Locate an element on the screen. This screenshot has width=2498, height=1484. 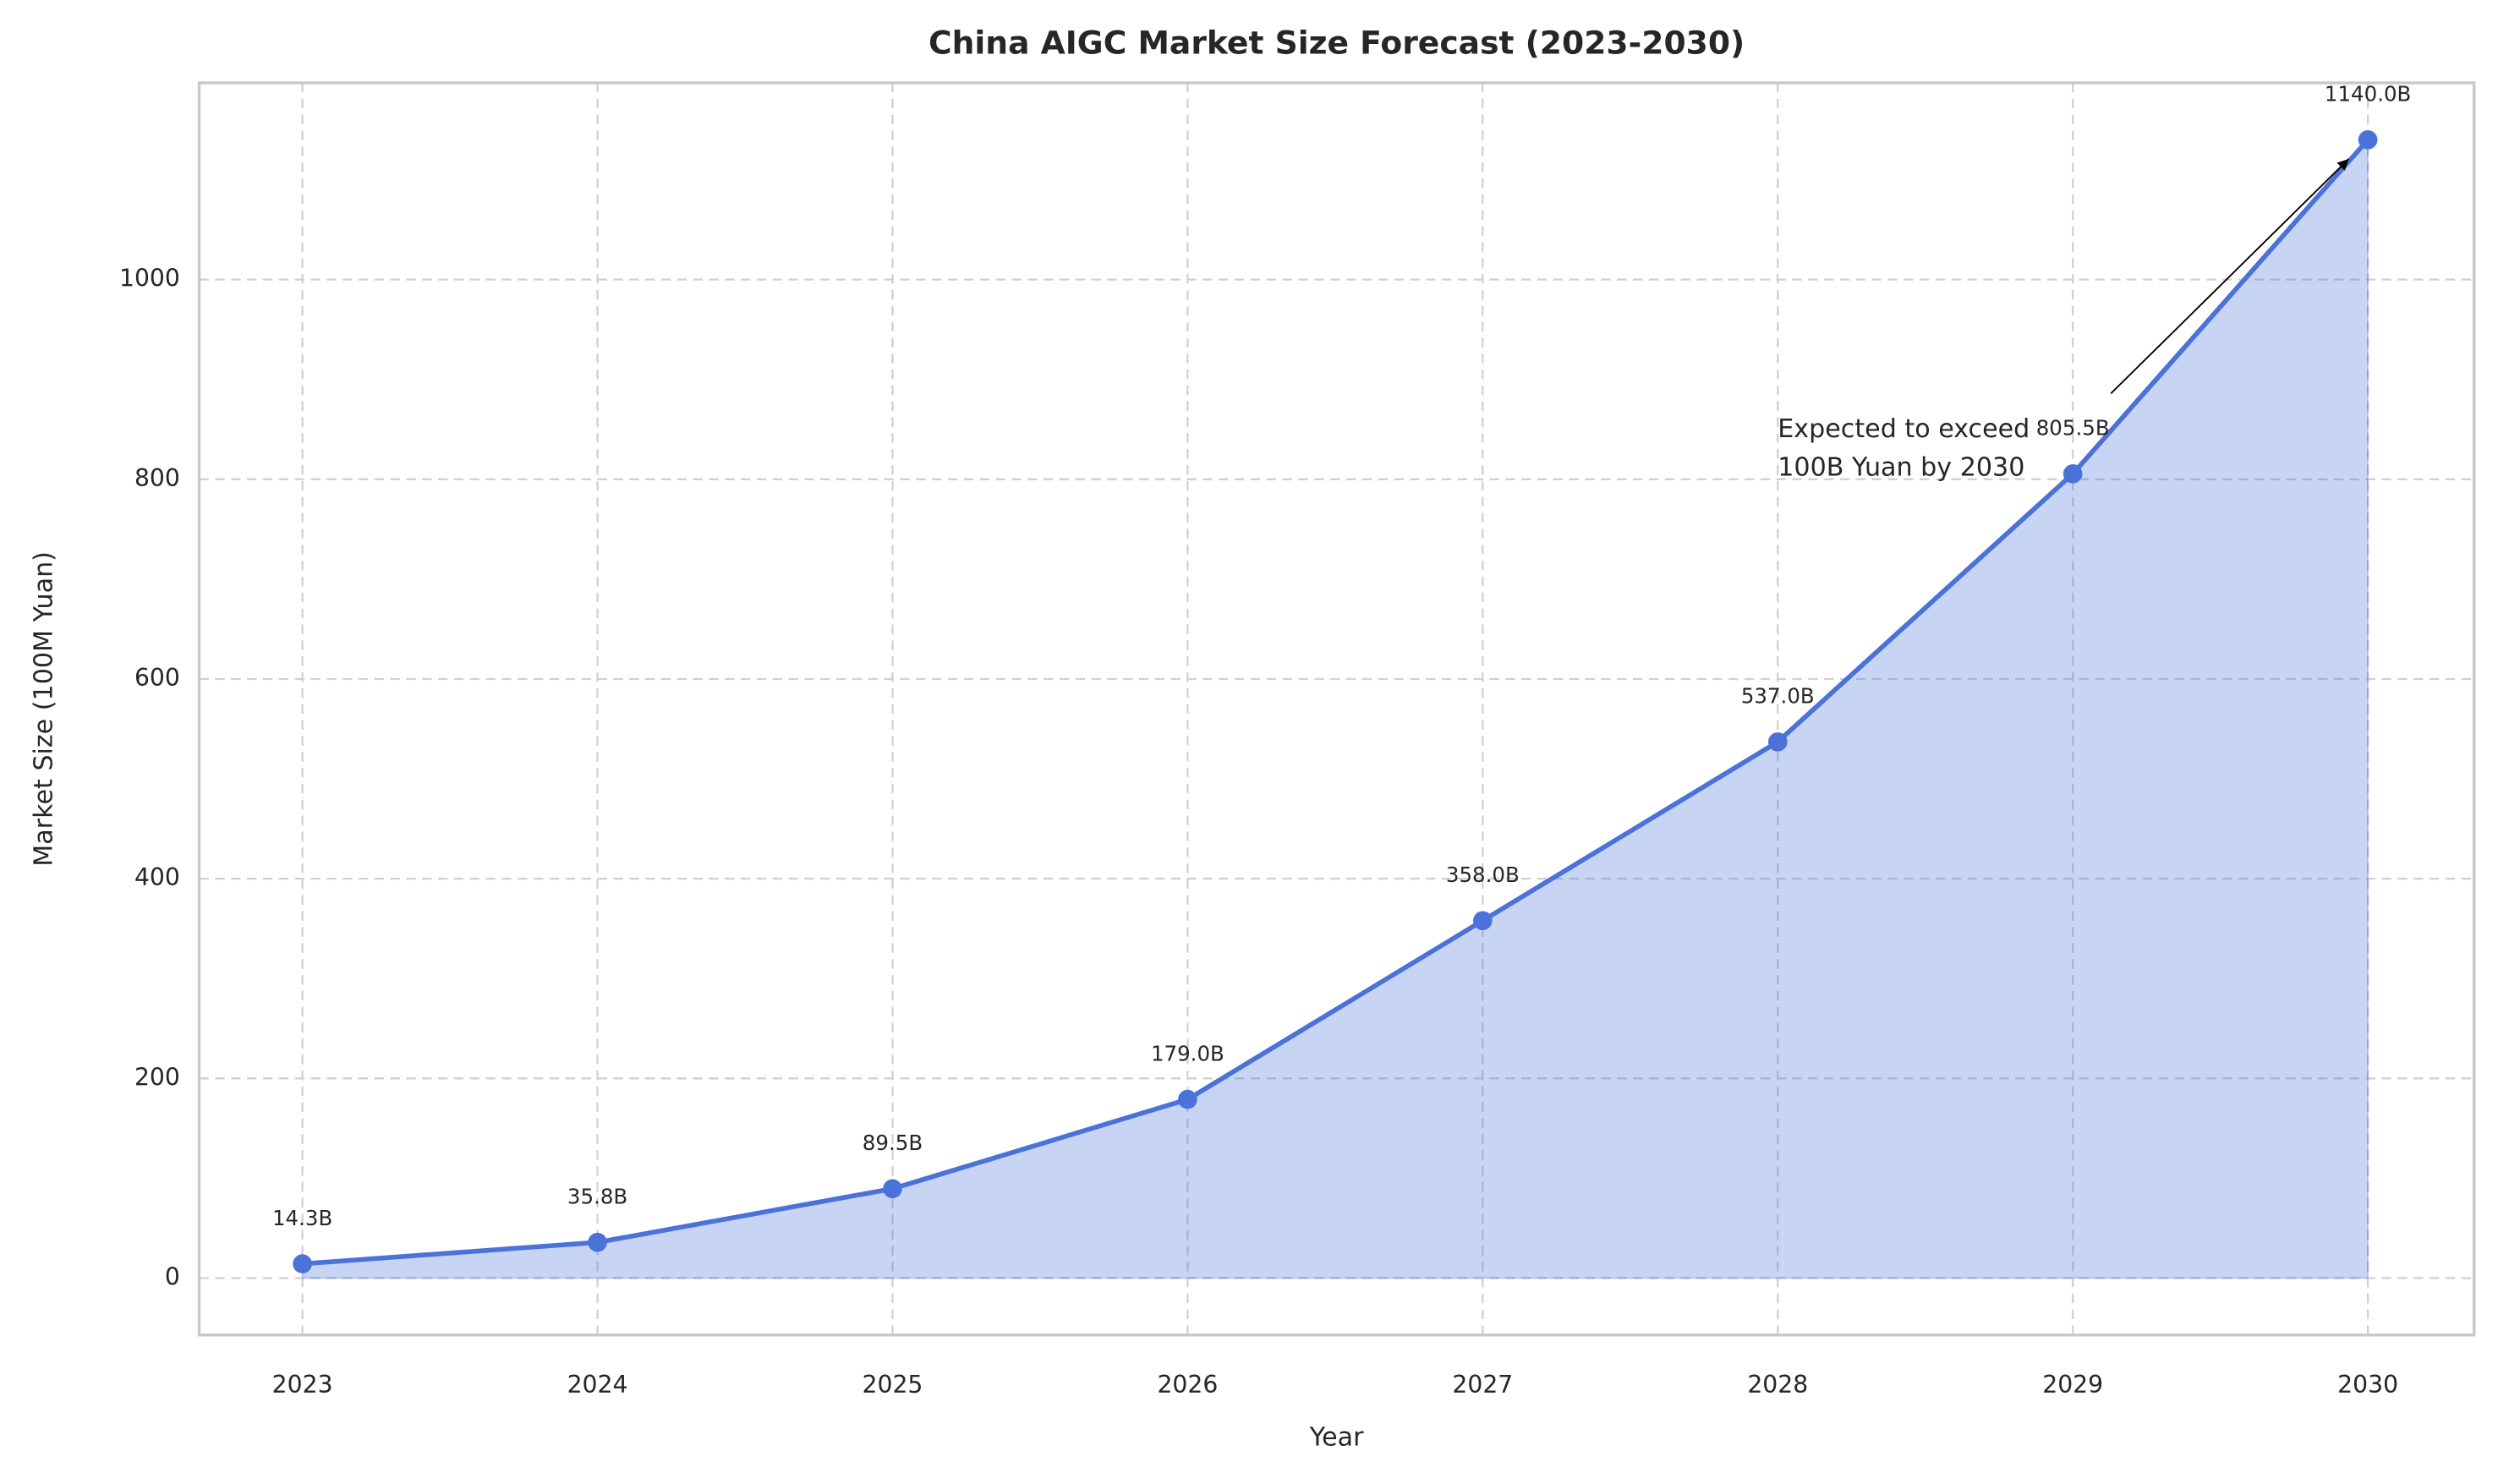
value-label: 89.5B is located at coordinates (893, 1143).